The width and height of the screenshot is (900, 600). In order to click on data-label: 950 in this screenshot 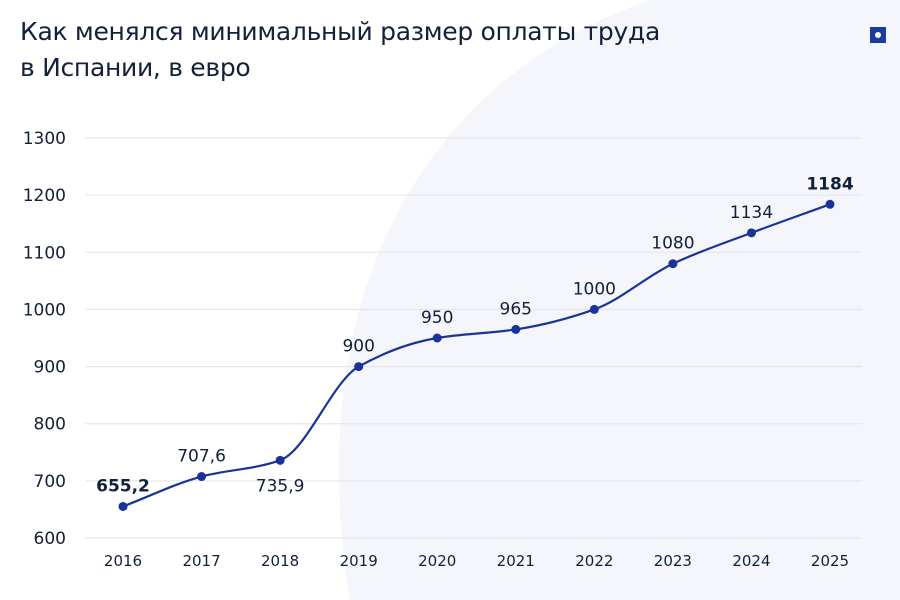, I will do `click(437, 318)`.